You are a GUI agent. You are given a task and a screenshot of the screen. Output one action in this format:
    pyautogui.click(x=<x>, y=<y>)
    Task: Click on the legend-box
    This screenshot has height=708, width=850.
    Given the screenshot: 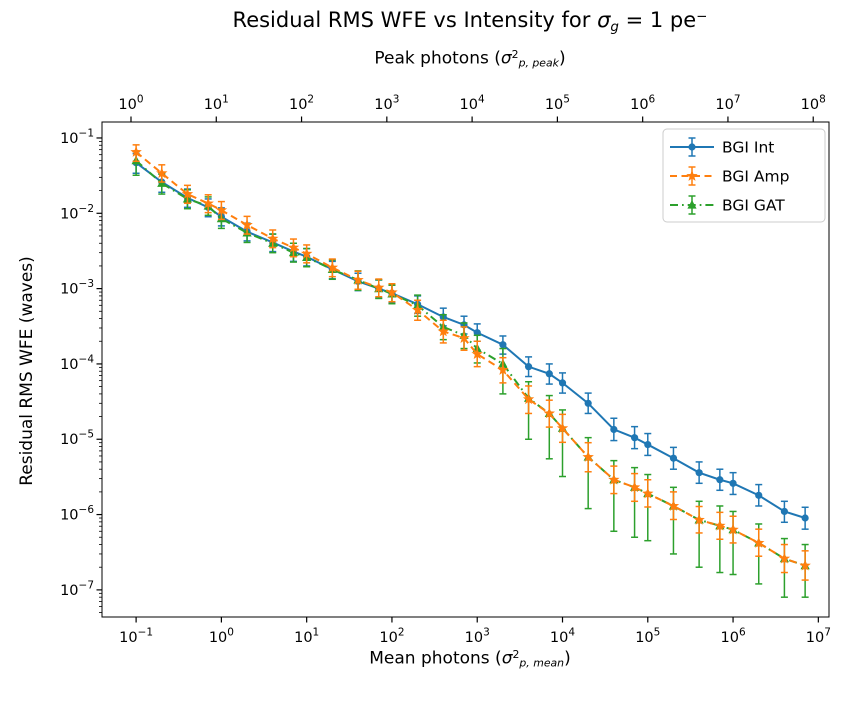 What is the action you would take?
    pyautogui.click(x=744, y=175)
    